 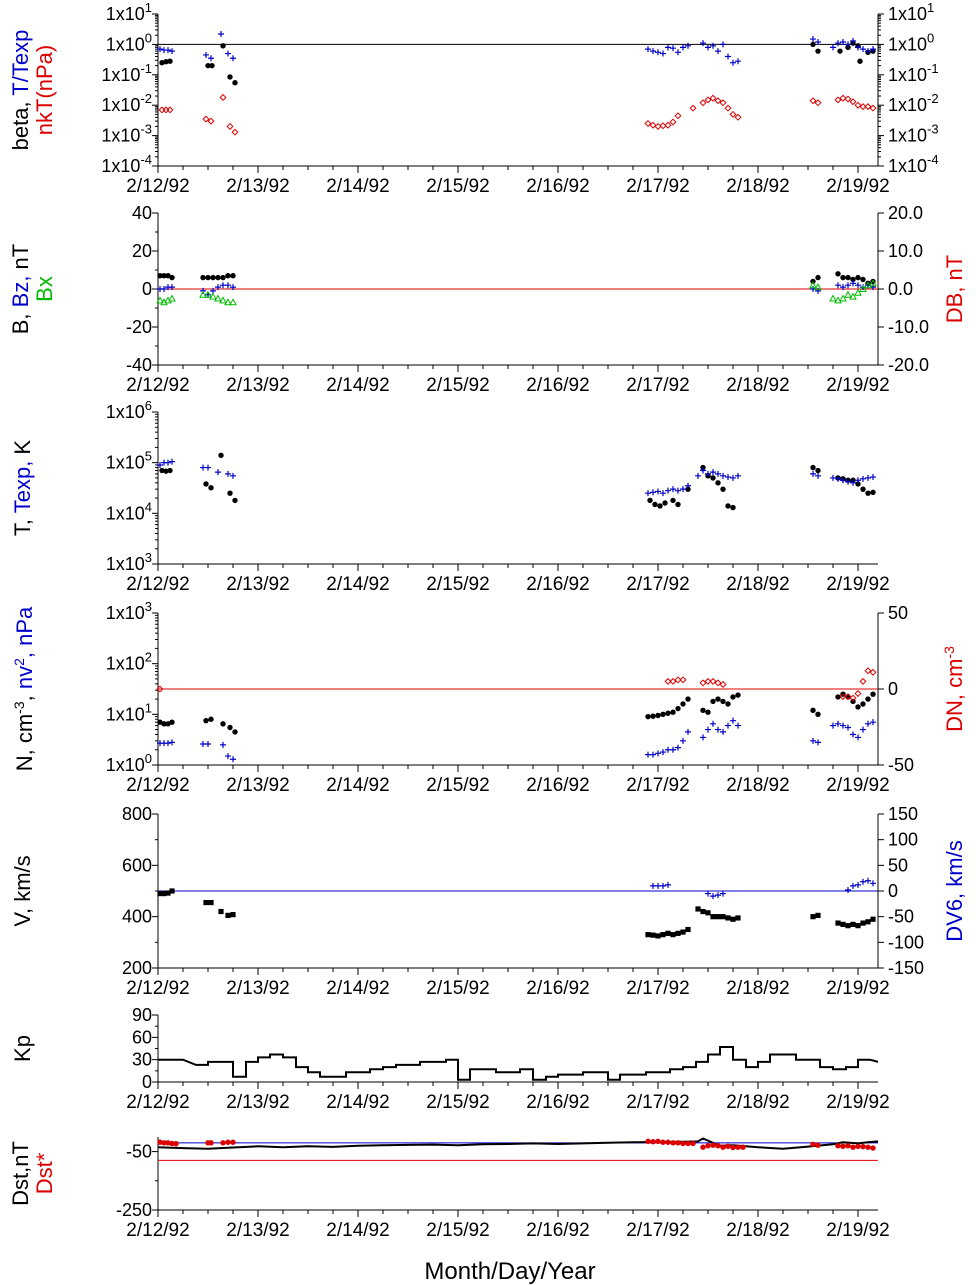 What do you see at coordinates (557, 186) in the screenshot?
I see `x-tick-label: 2/16/92` at bounding box center [557, 186].